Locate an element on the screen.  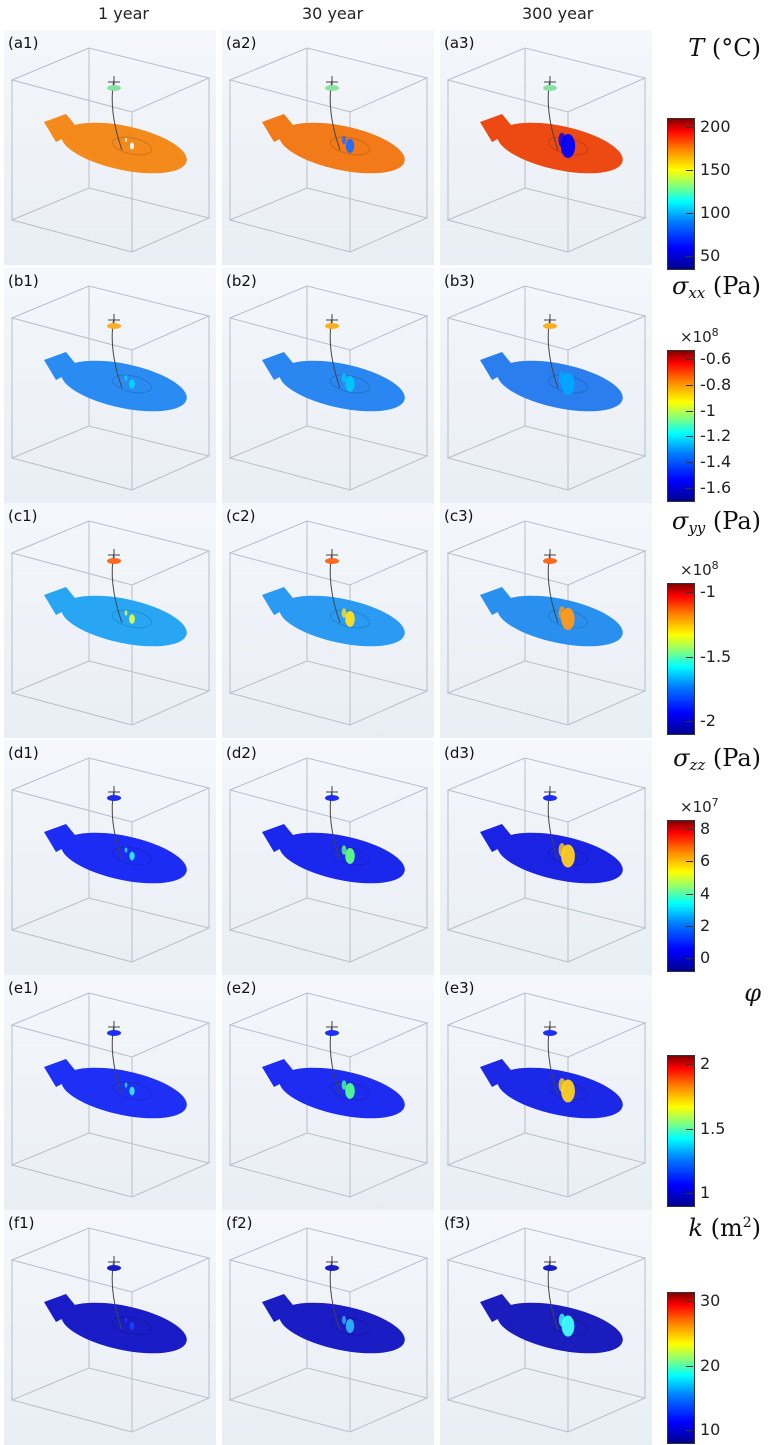
multiplier-exponent: 8 is located at coordinates (715, 332).